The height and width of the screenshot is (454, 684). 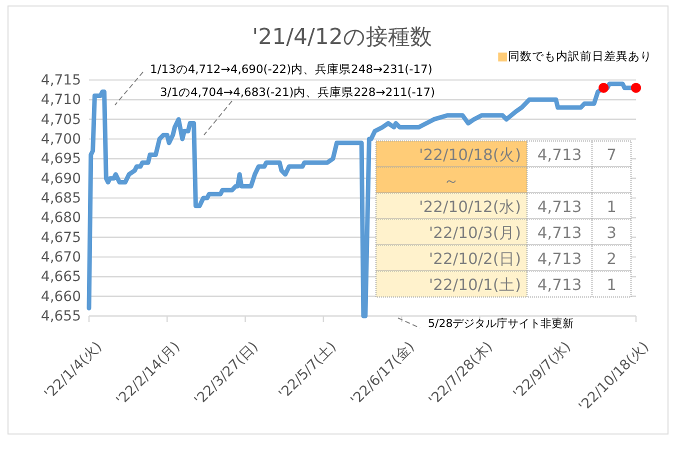 I want to click on category-label: '22/10/18(火), so click(x=470, y=155).